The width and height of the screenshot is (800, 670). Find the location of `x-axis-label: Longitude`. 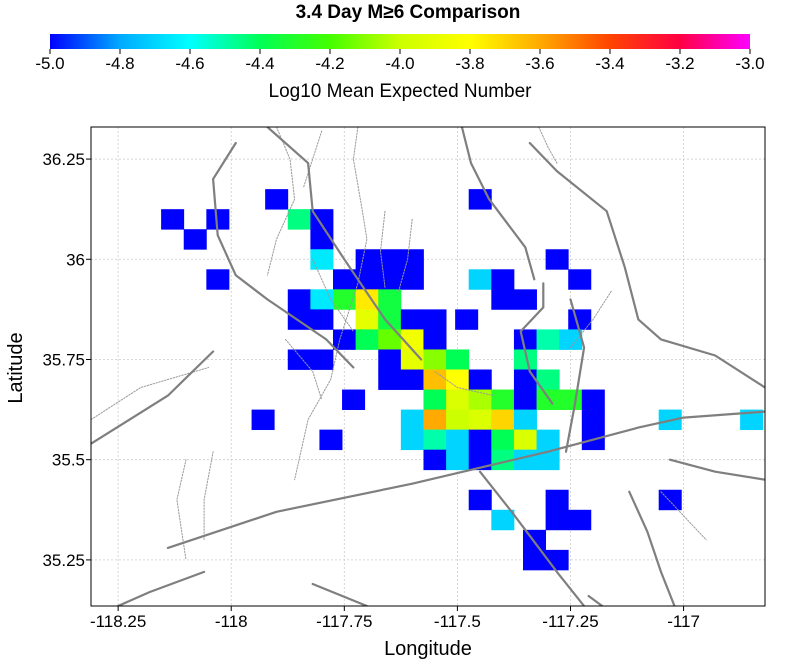

x-axis-label: Longitude is located at coordinates (428, 649).